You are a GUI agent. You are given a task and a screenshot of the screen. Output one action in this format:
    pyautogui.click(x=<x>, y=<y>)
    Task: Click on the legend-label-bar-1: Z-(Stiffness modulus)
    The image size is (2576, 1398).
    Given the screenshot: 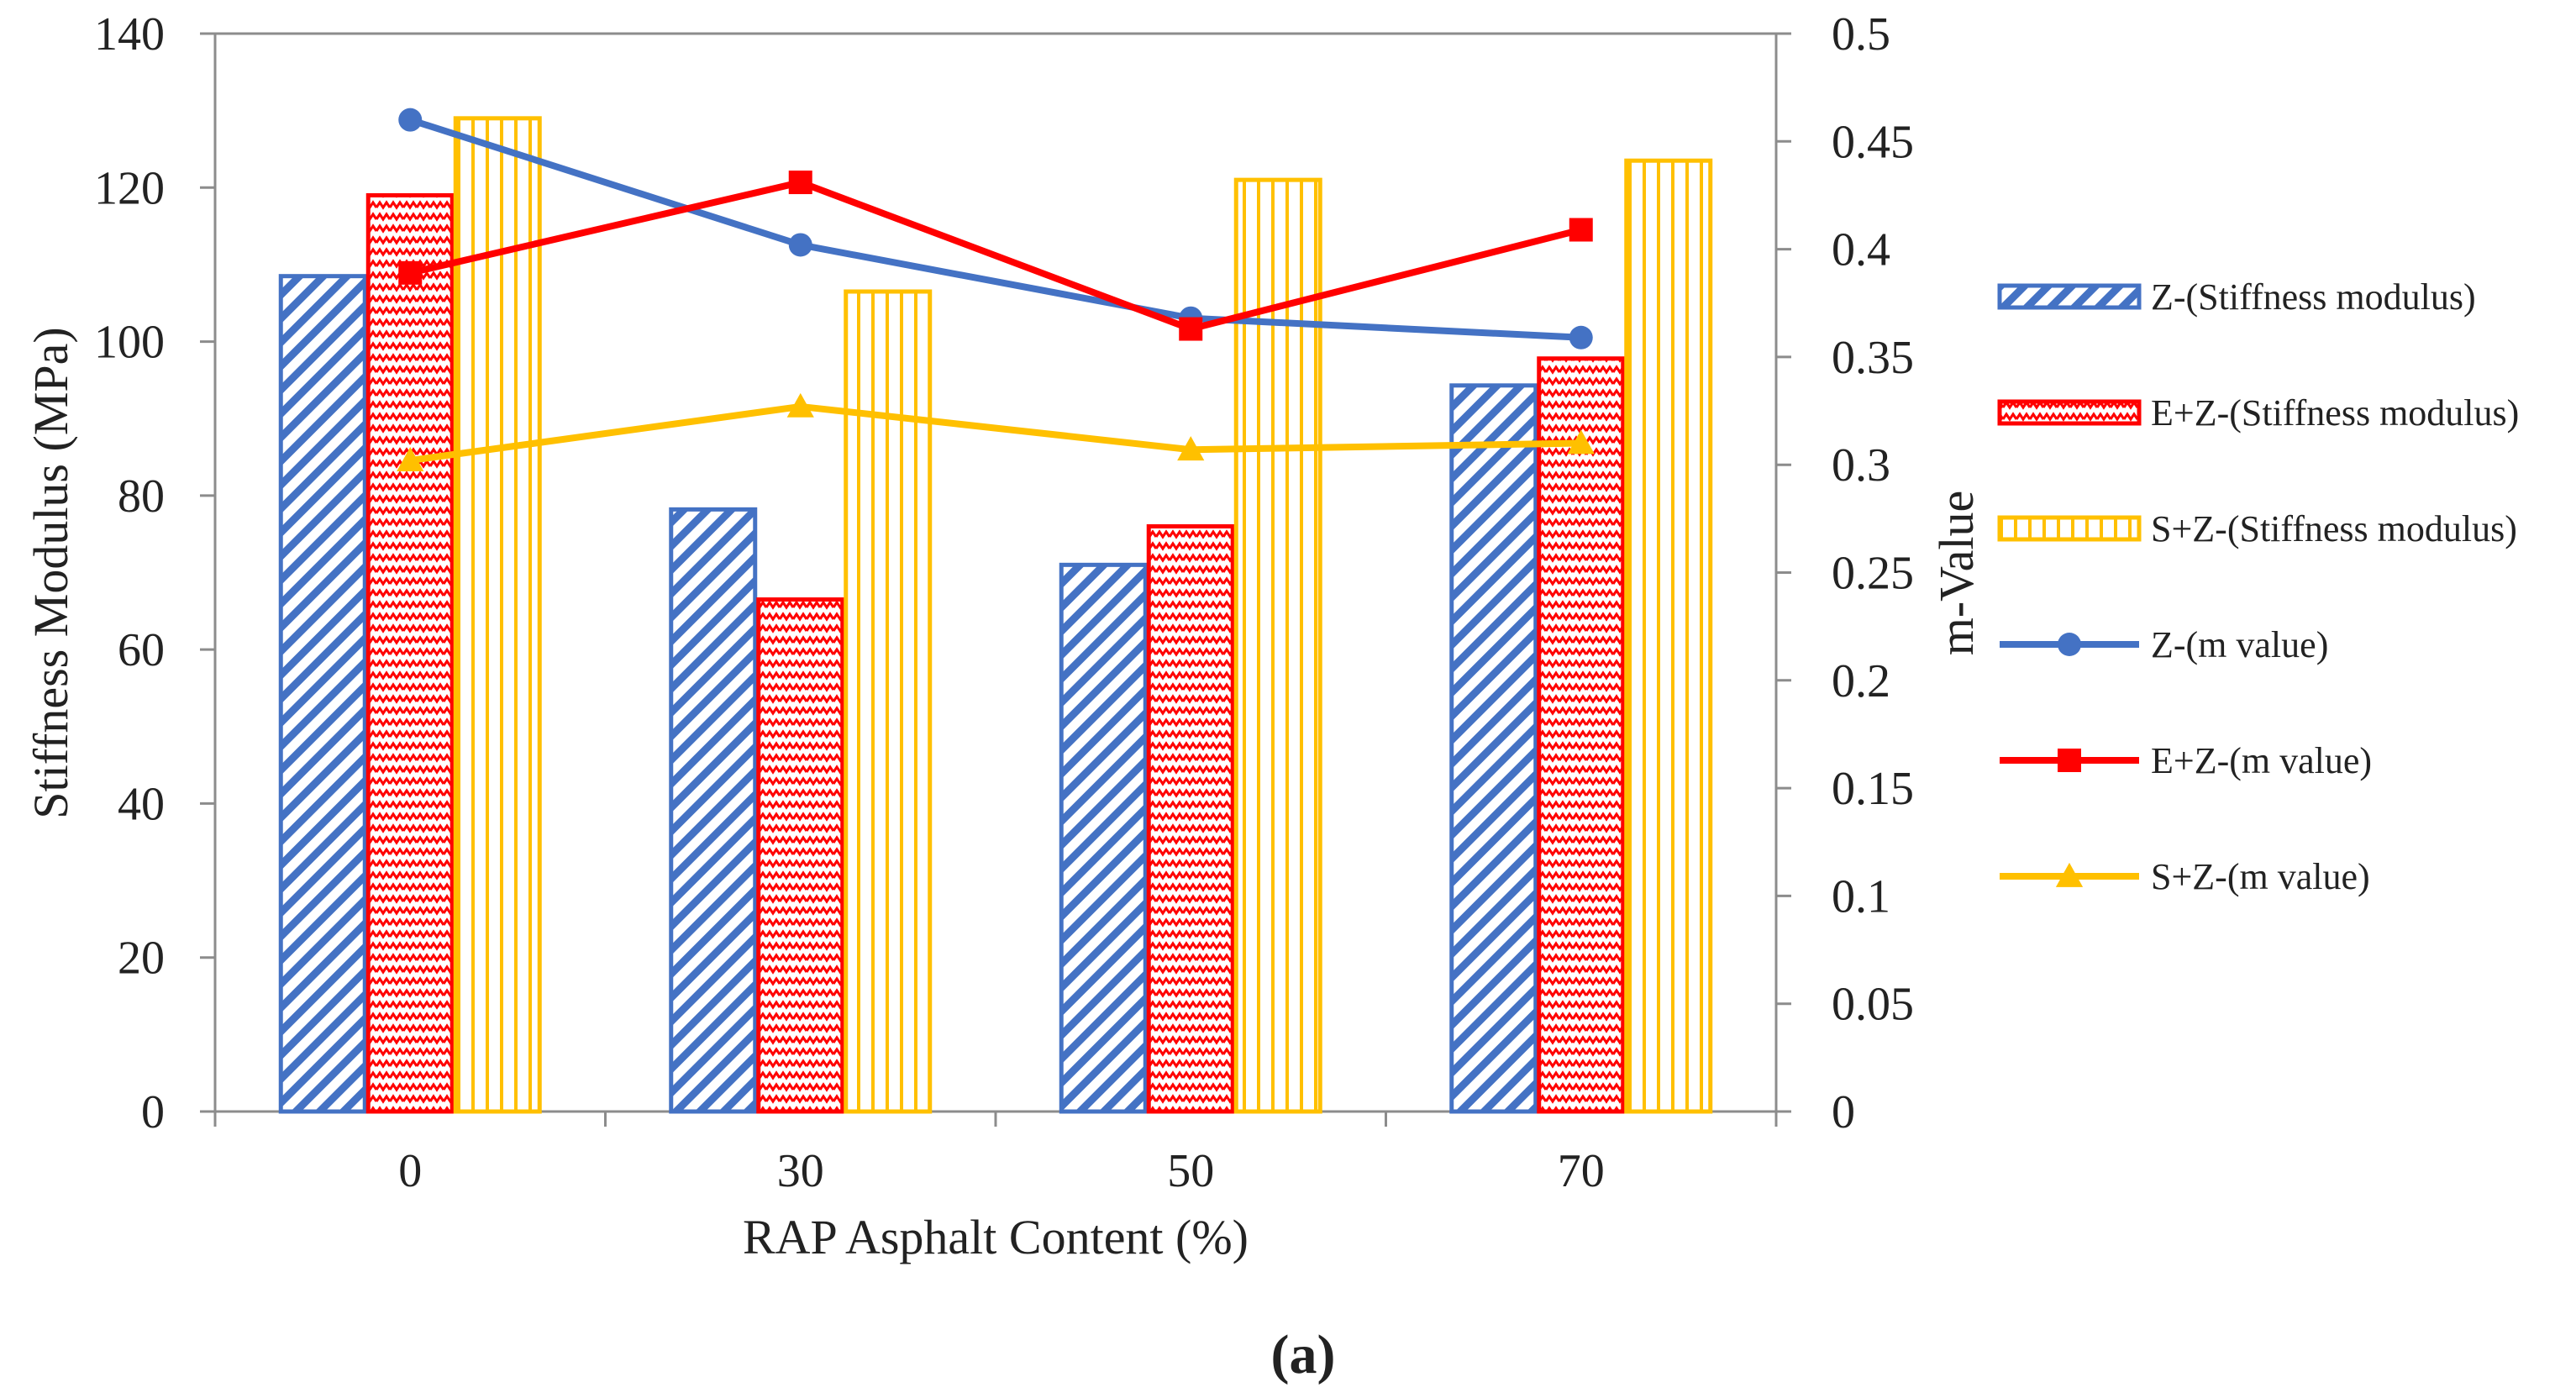 What is the action you would take?
    pyautogui.click(x=2313, y=297)
    